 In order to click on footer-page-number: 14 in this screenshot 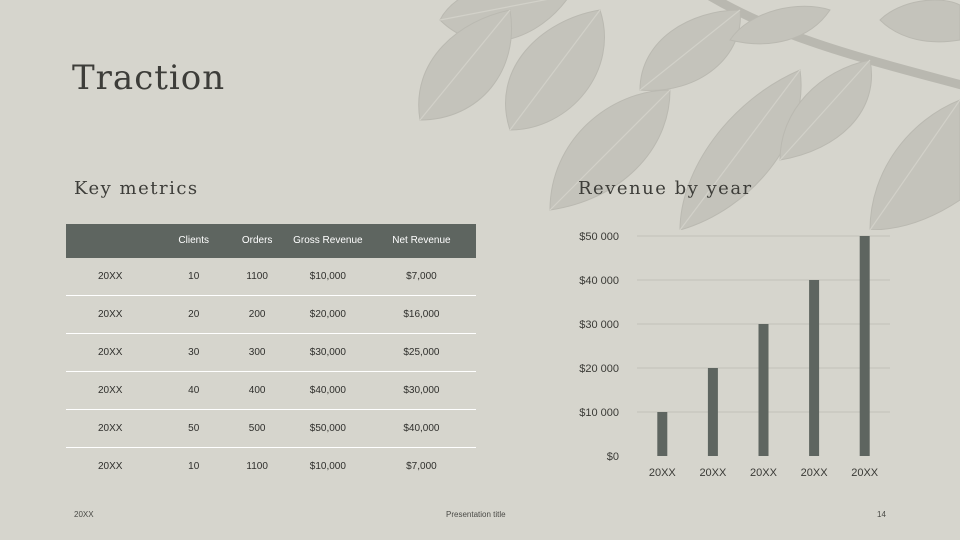, I will do `click(881, 514)`.